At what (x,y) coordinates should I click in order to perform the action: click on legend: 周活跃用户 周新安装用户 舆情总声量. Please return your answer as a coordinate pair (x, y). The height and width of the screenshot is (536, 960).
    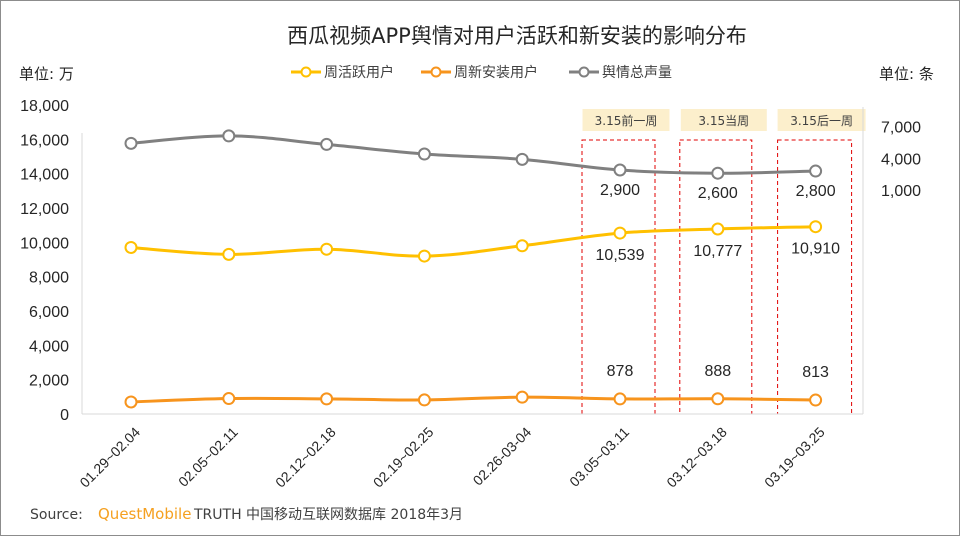
    Looking at the image, I should click on (481, 72).